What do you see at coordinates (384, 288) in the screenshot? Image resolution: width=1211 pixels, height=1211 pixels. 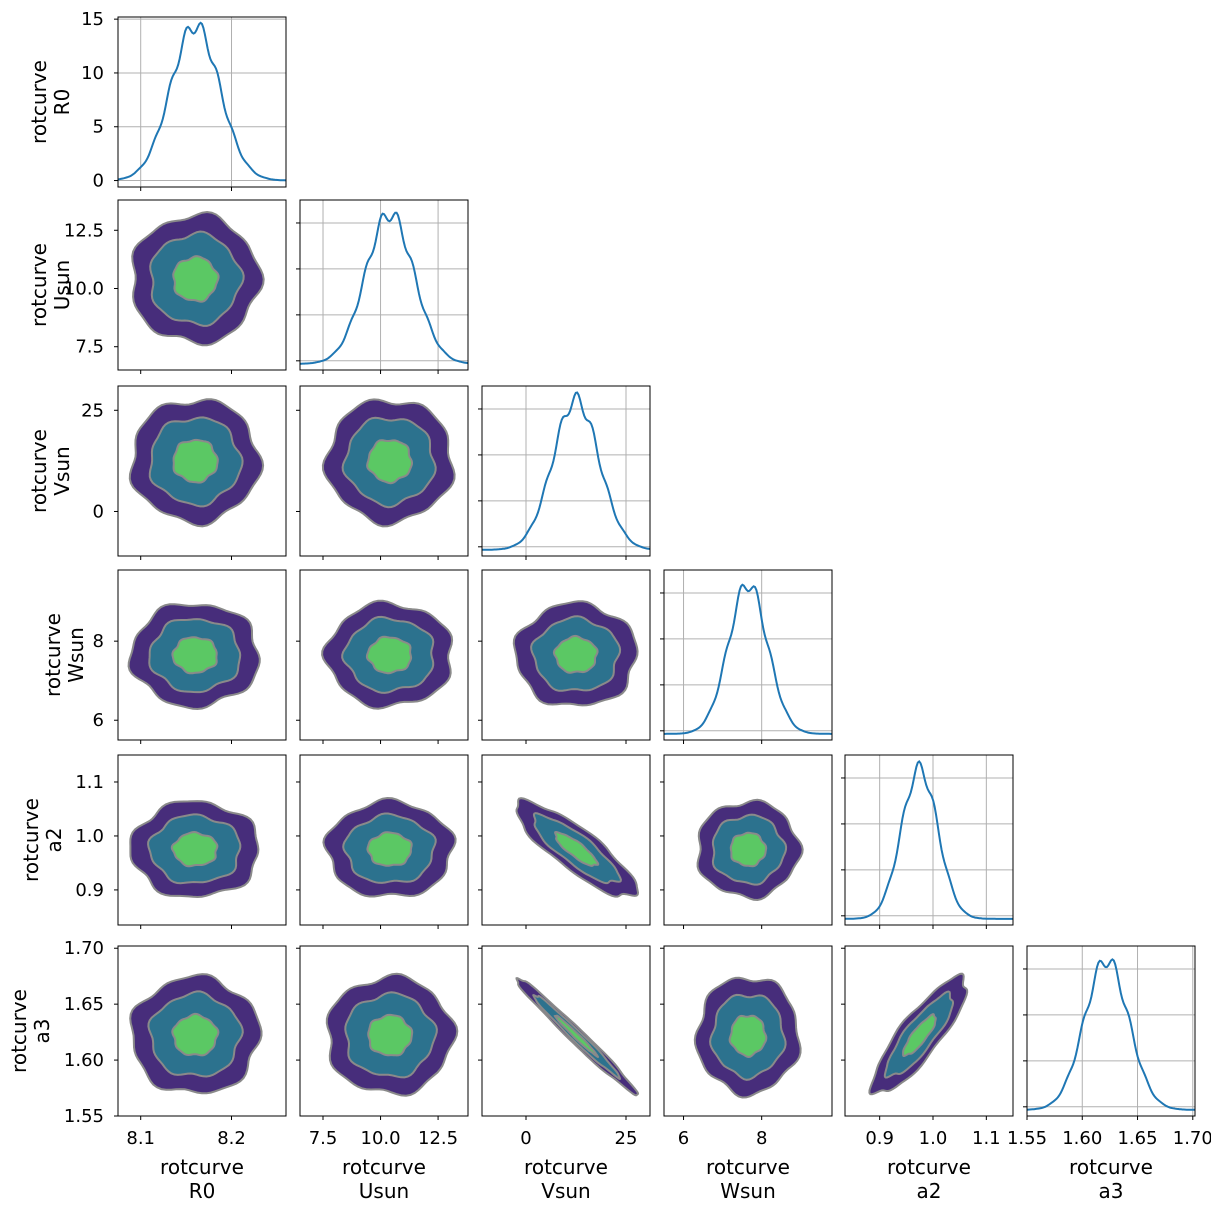 I see `kde-curve-Usun` at bounding box center [384, 288].